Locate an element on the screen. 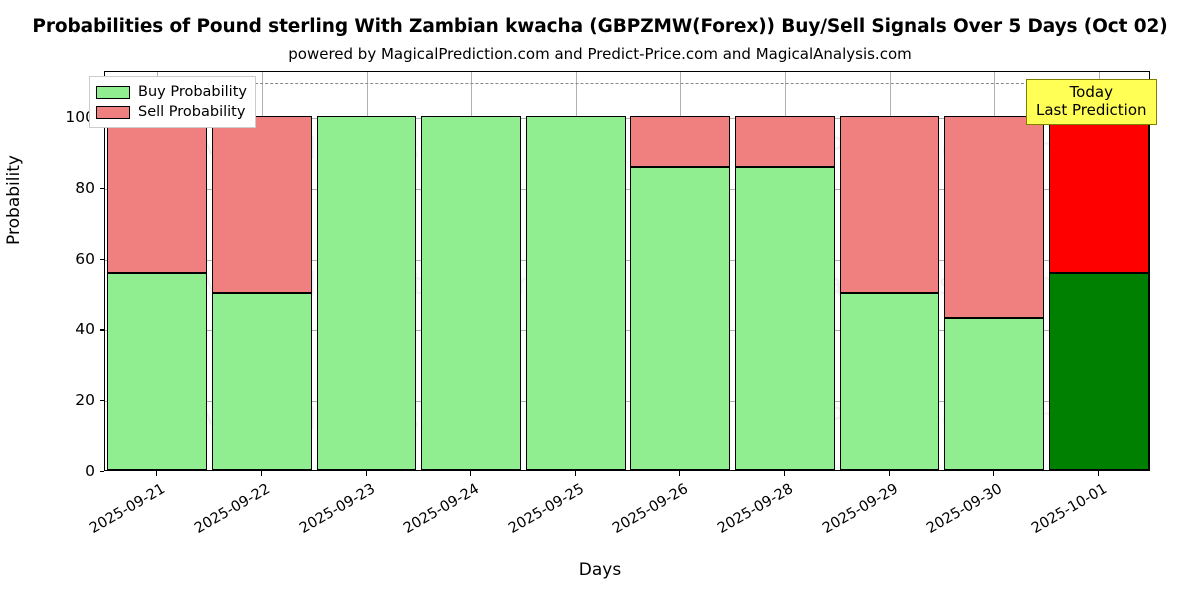 The height and width of the screenshot is (600, 1200). legend-item: Buy Probability is located at coordinates (171, 92).